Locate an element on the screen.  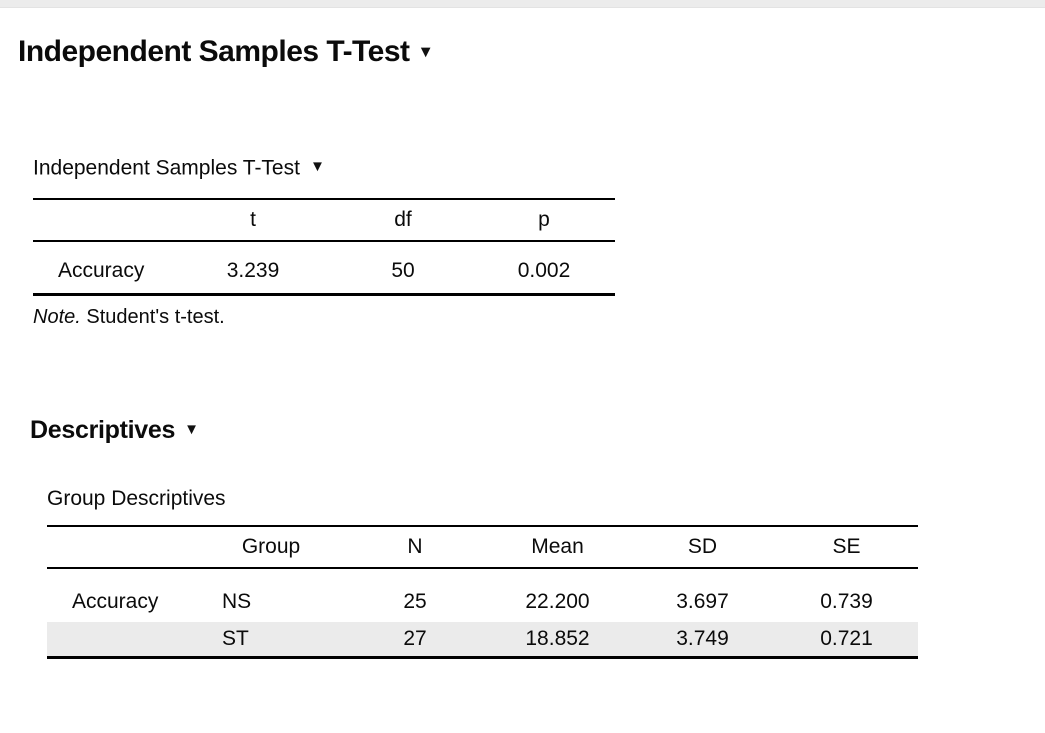
cell-variable-label is located at coordinates (122, 640).